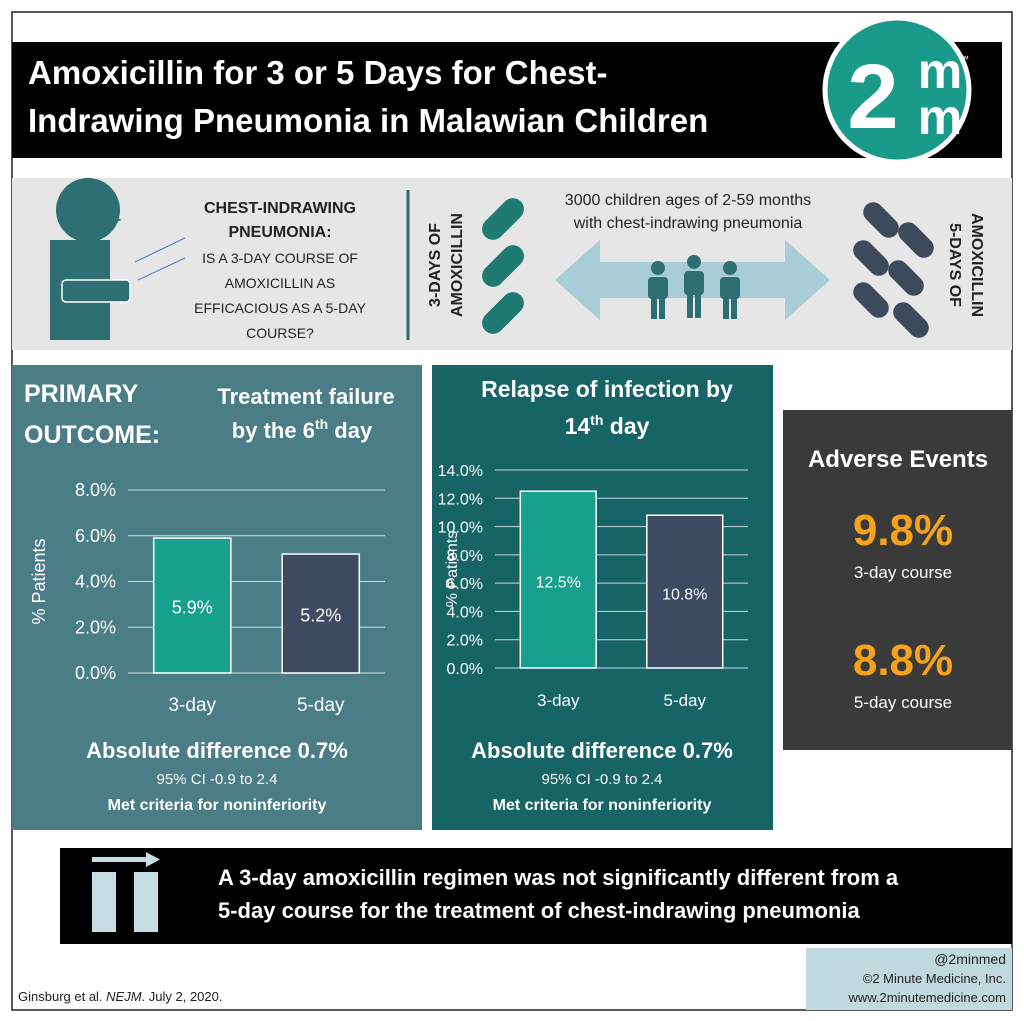 This screenshot has height=1021, width=1024. I want to click on chart-title: by the 6, so click(273, 430).